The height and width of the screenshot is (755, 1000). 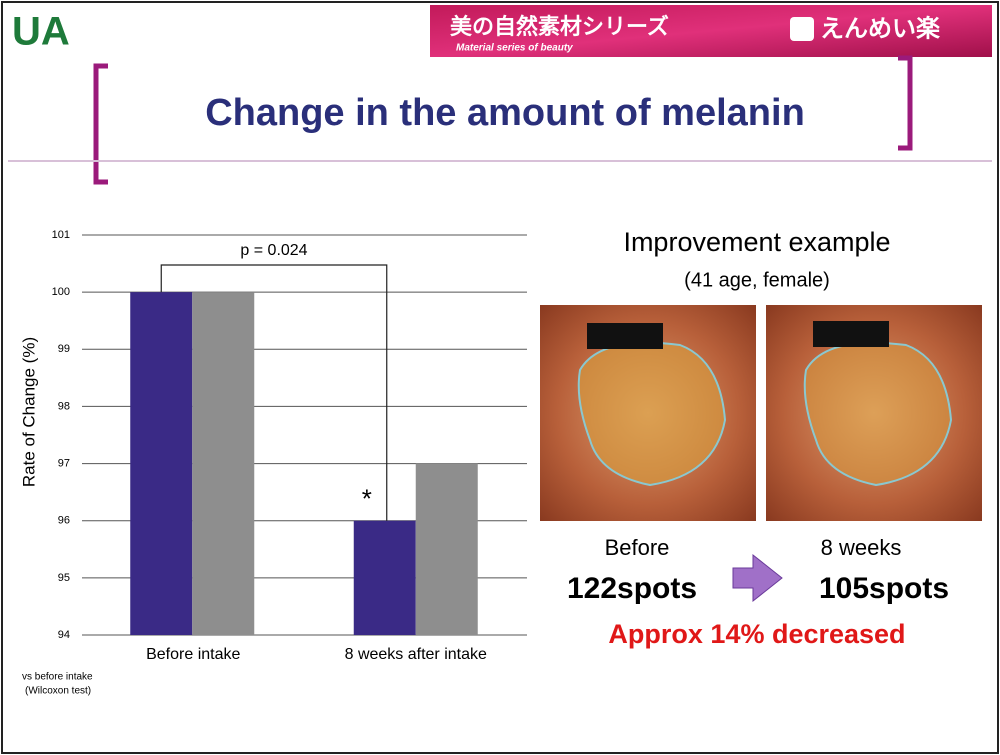 I want to click on brand: えんめい楽, so click(x=880, y=28).